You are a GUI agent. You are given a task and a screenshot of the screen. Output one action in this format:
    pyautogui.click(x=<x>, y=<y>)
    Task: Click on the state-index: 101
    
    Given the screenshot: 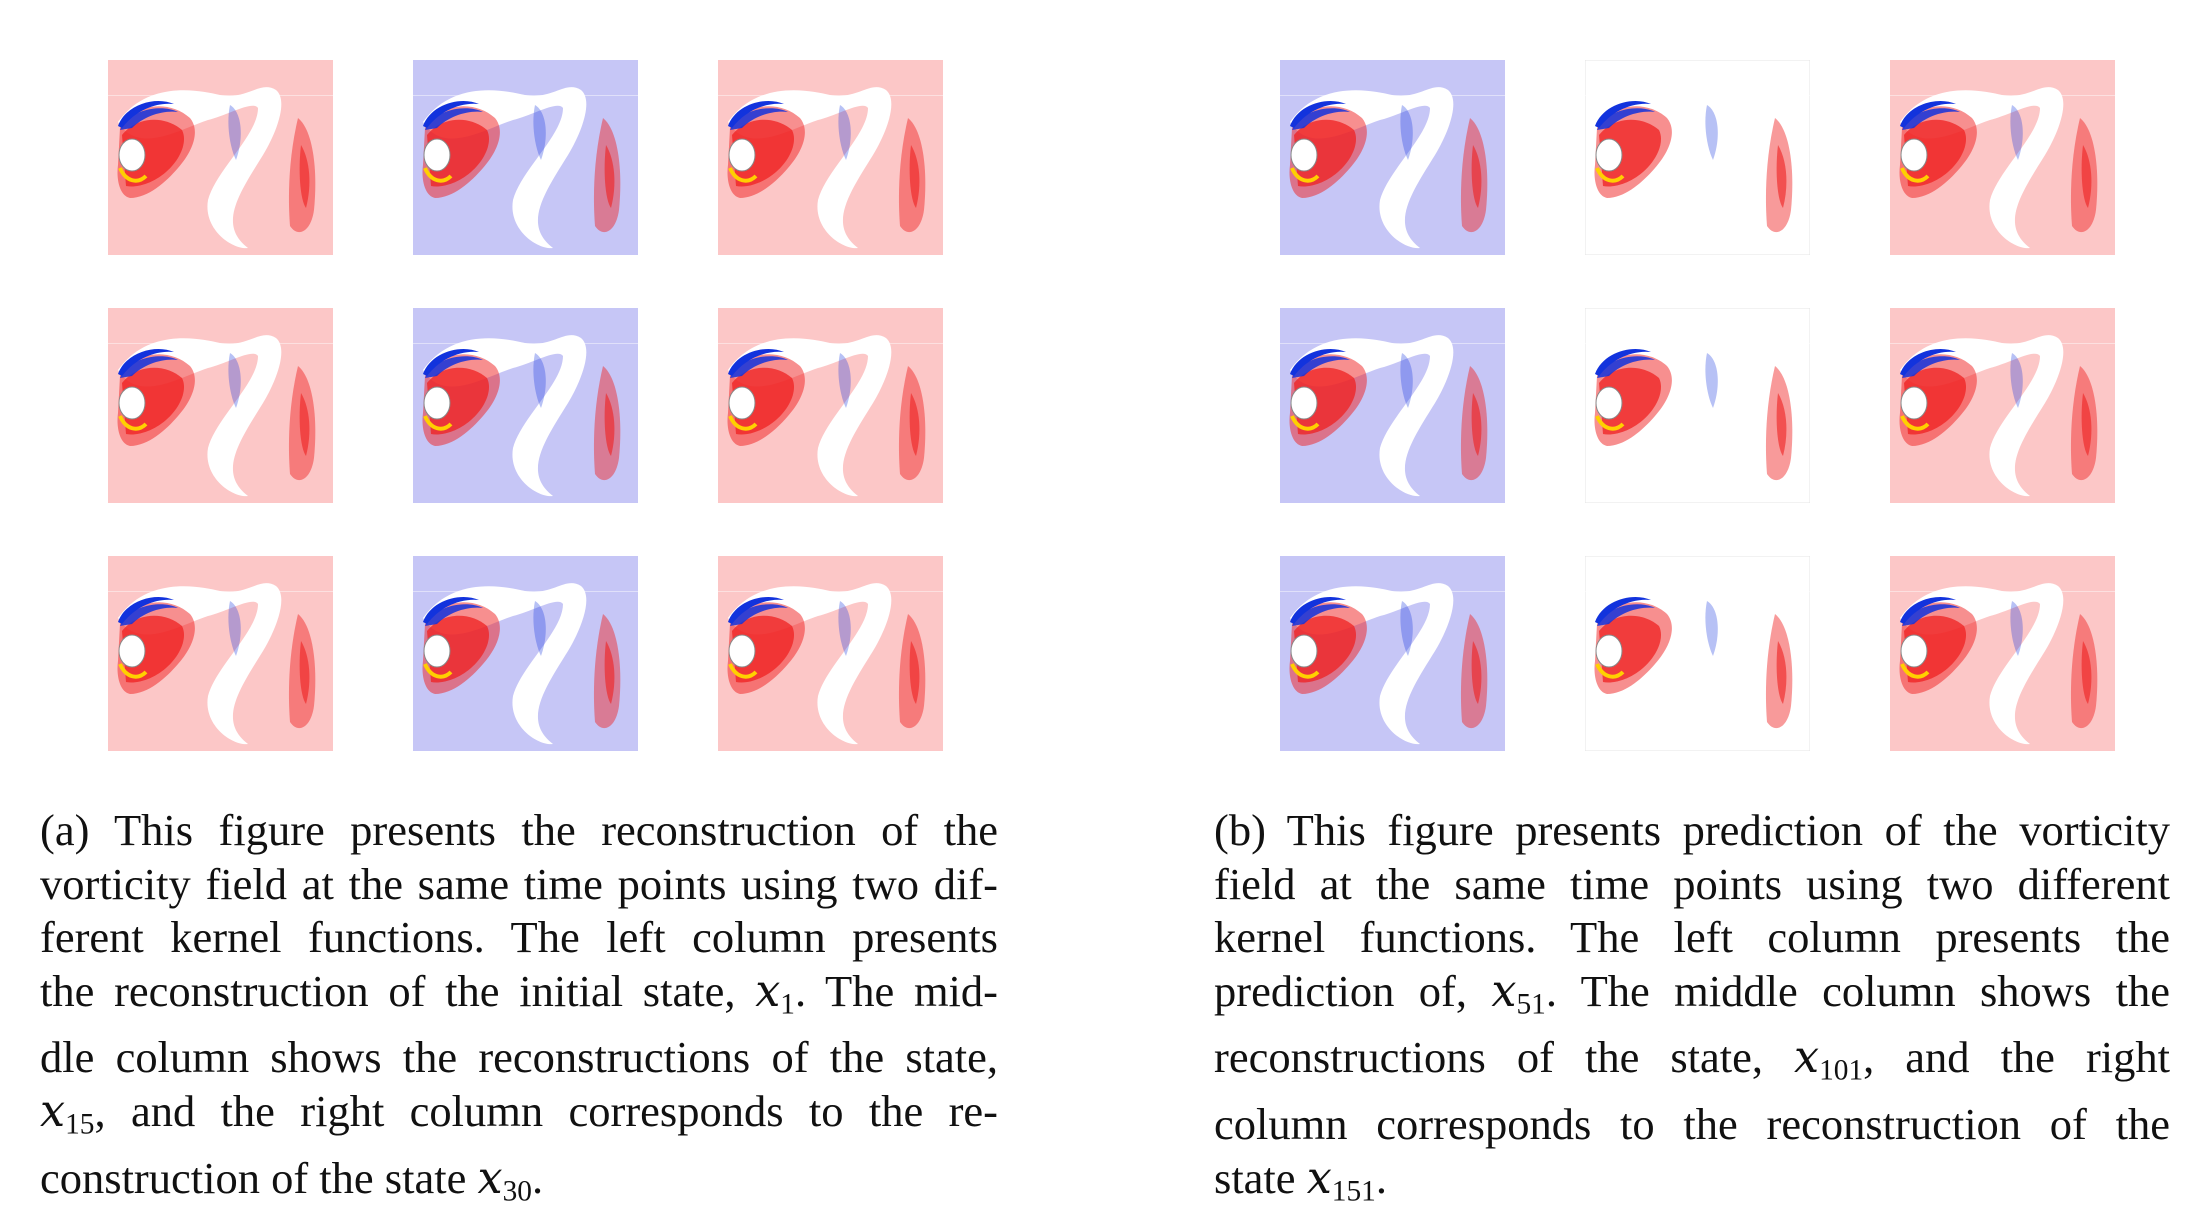 What is the action you would take?
    pyautogui.click(x=1841, y=1070)
    